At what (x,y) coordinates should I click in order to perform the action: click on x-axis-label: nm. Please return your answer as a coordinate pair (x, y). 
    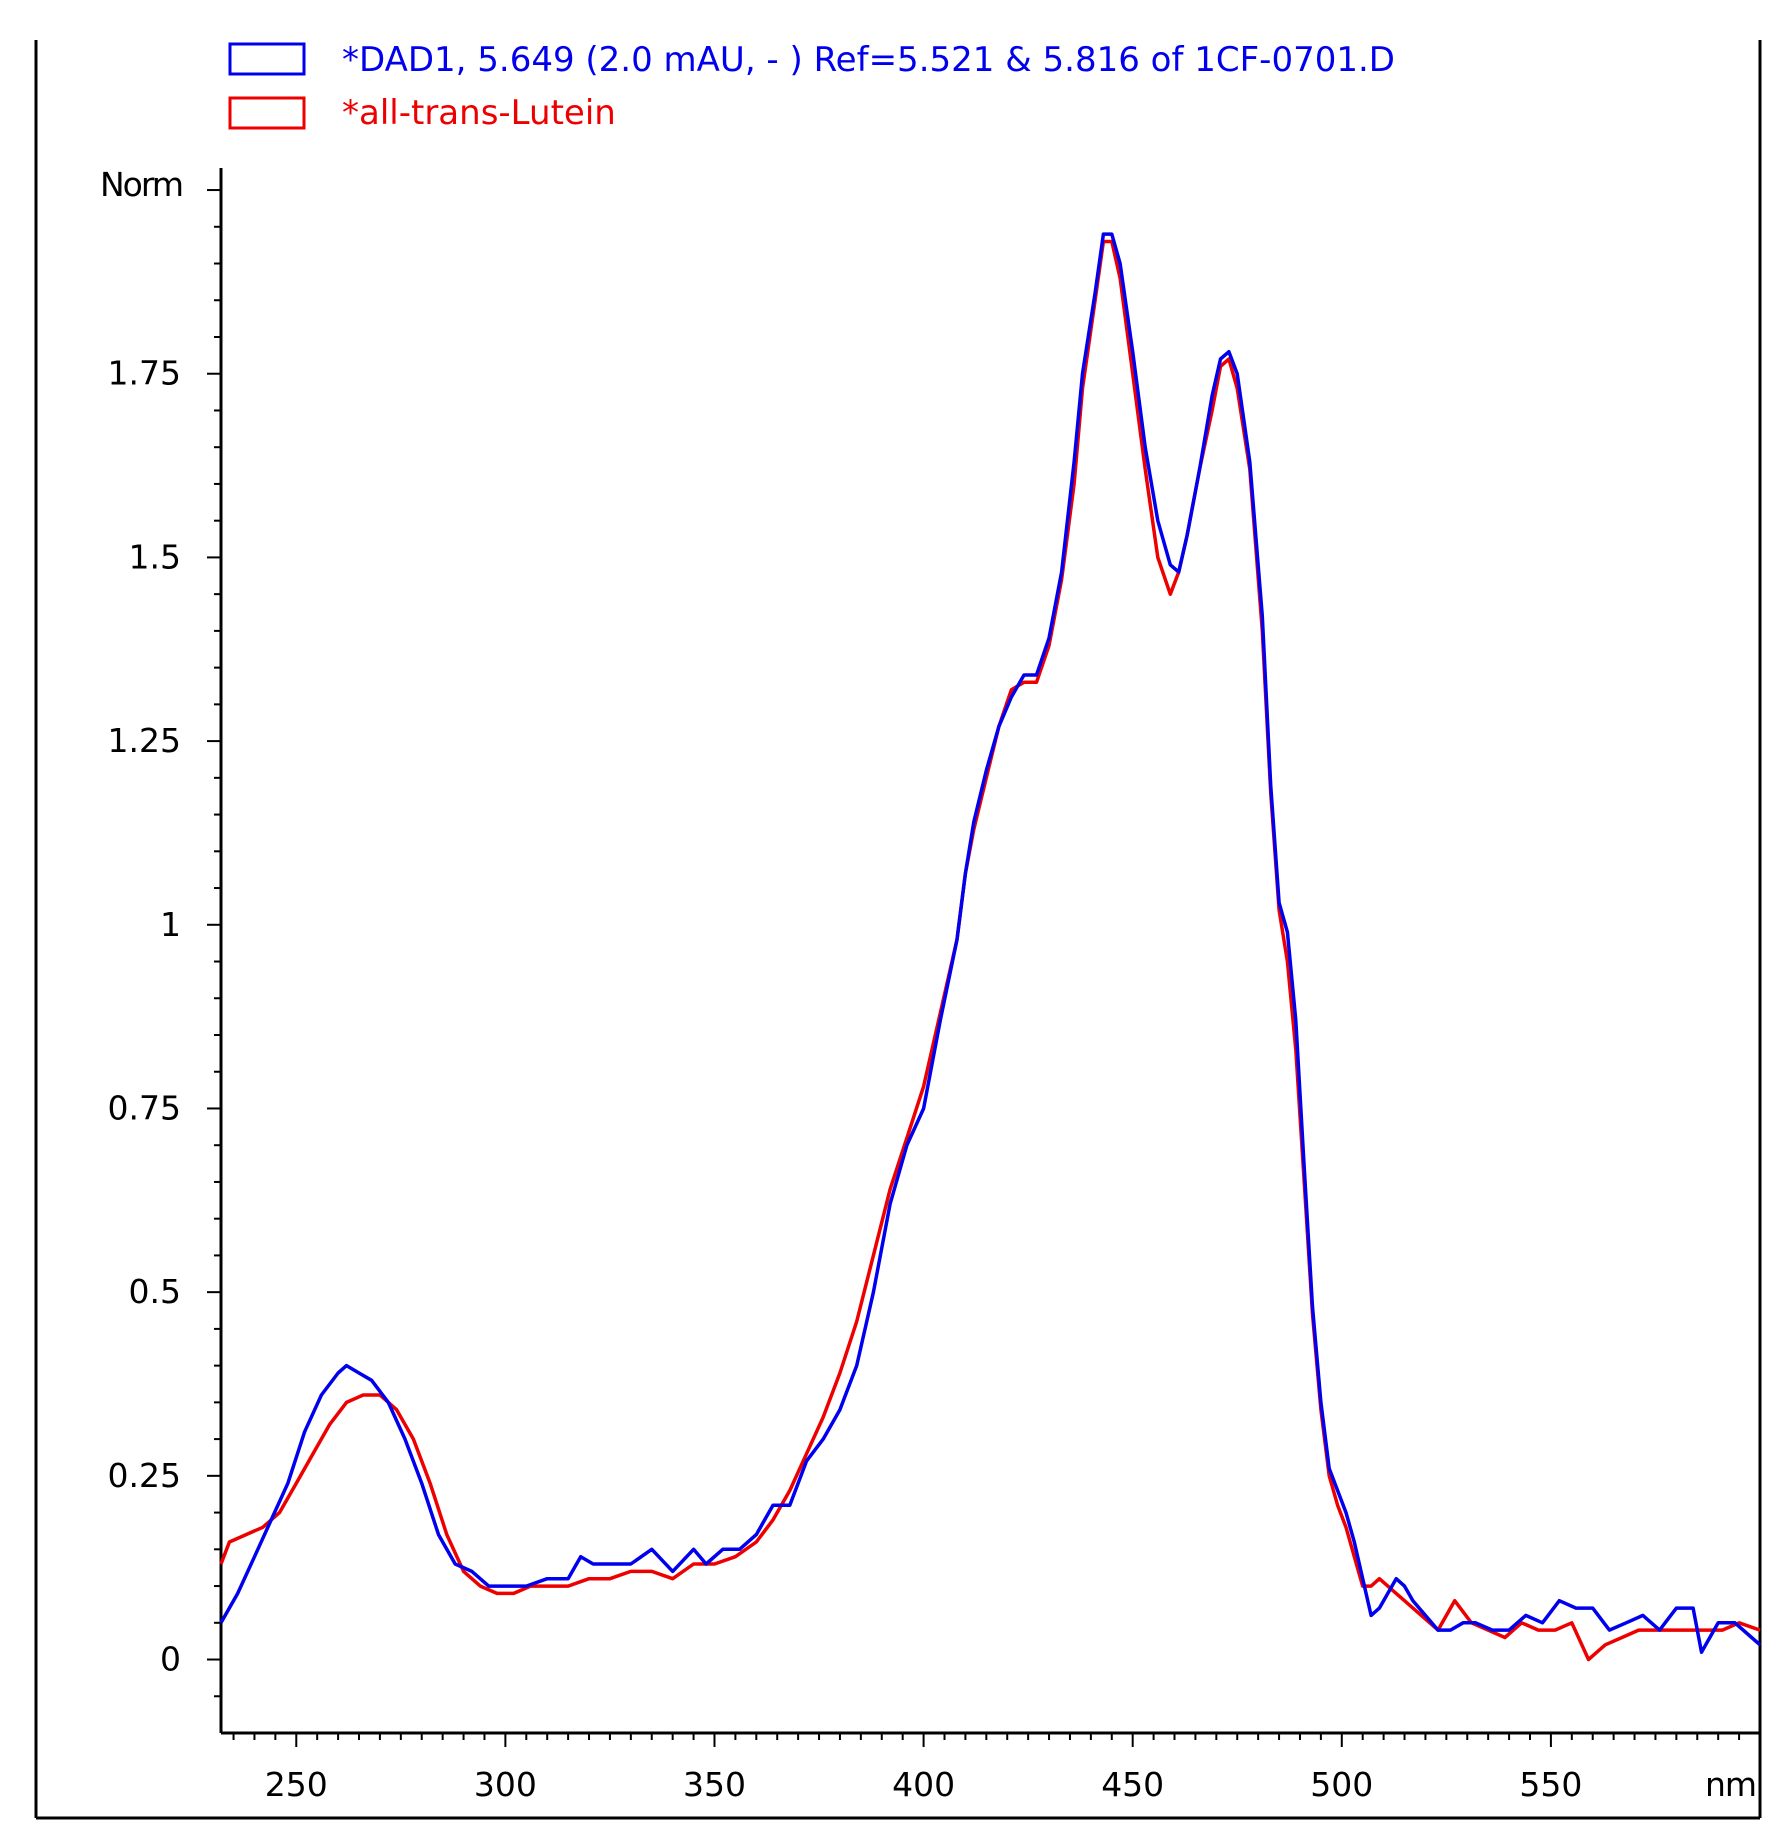
    Looking at the image, I should click on (1730, 1784).